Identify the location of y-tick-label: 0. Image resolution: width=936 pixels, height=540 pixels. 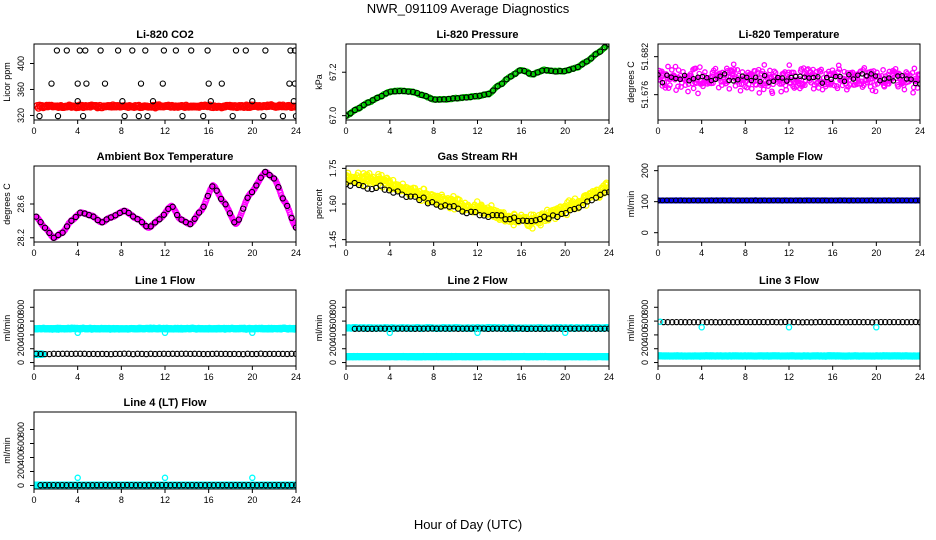
(21, 362).